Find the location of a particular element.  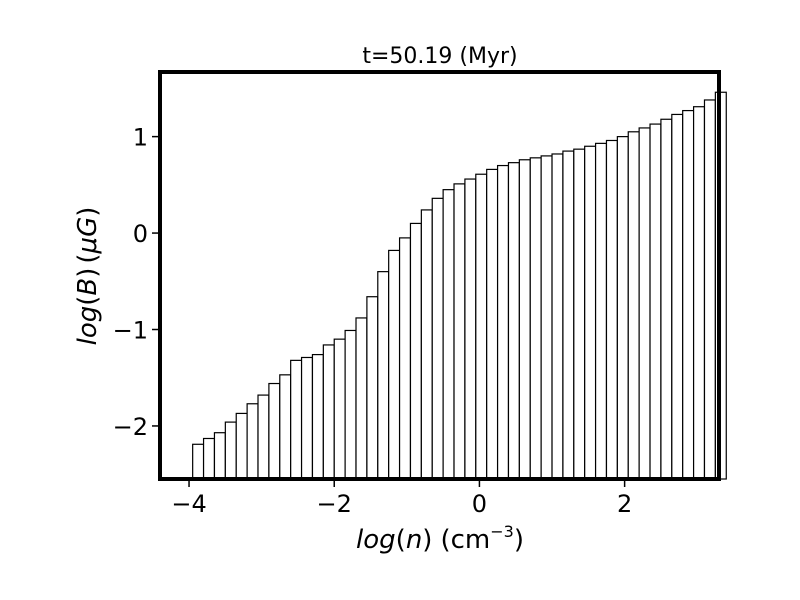

y-tick-label: −2 is located at coordinates (130, 427).